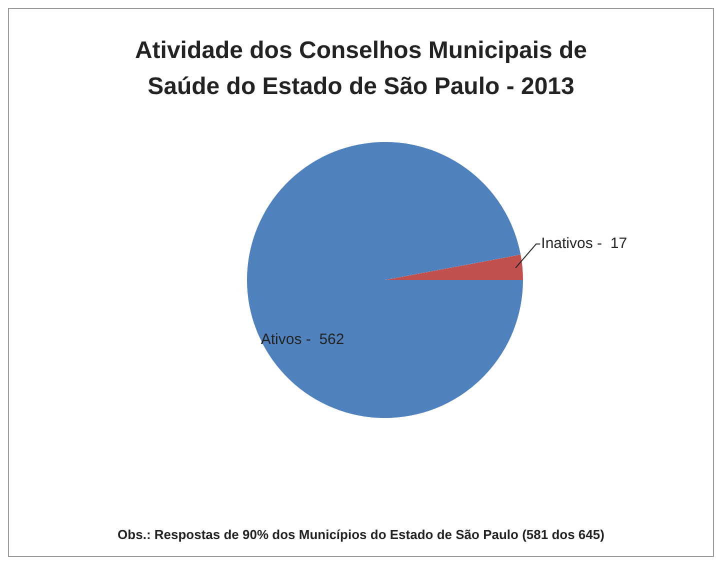 Image resolution: width=722 pixels, height=565 pixels. Describe the element at coordinates (285, 339) in the screenshot. I see `slice-label: Ativos -` at that location.